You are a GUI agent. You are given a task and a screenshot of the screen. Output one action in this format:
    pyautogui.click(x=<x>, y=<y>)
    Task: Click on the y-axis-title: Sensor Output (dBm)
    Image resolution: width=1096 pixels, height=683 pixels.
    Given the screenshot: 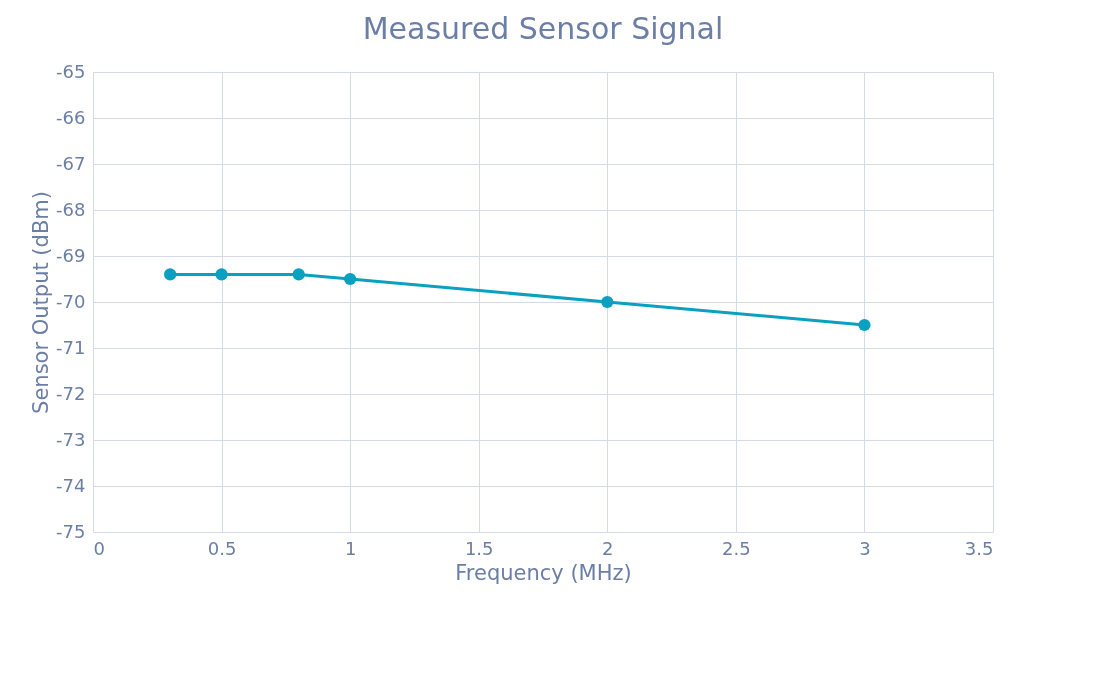 What is the action you would take?
    pyautogui.click(x=41, y=302)
    